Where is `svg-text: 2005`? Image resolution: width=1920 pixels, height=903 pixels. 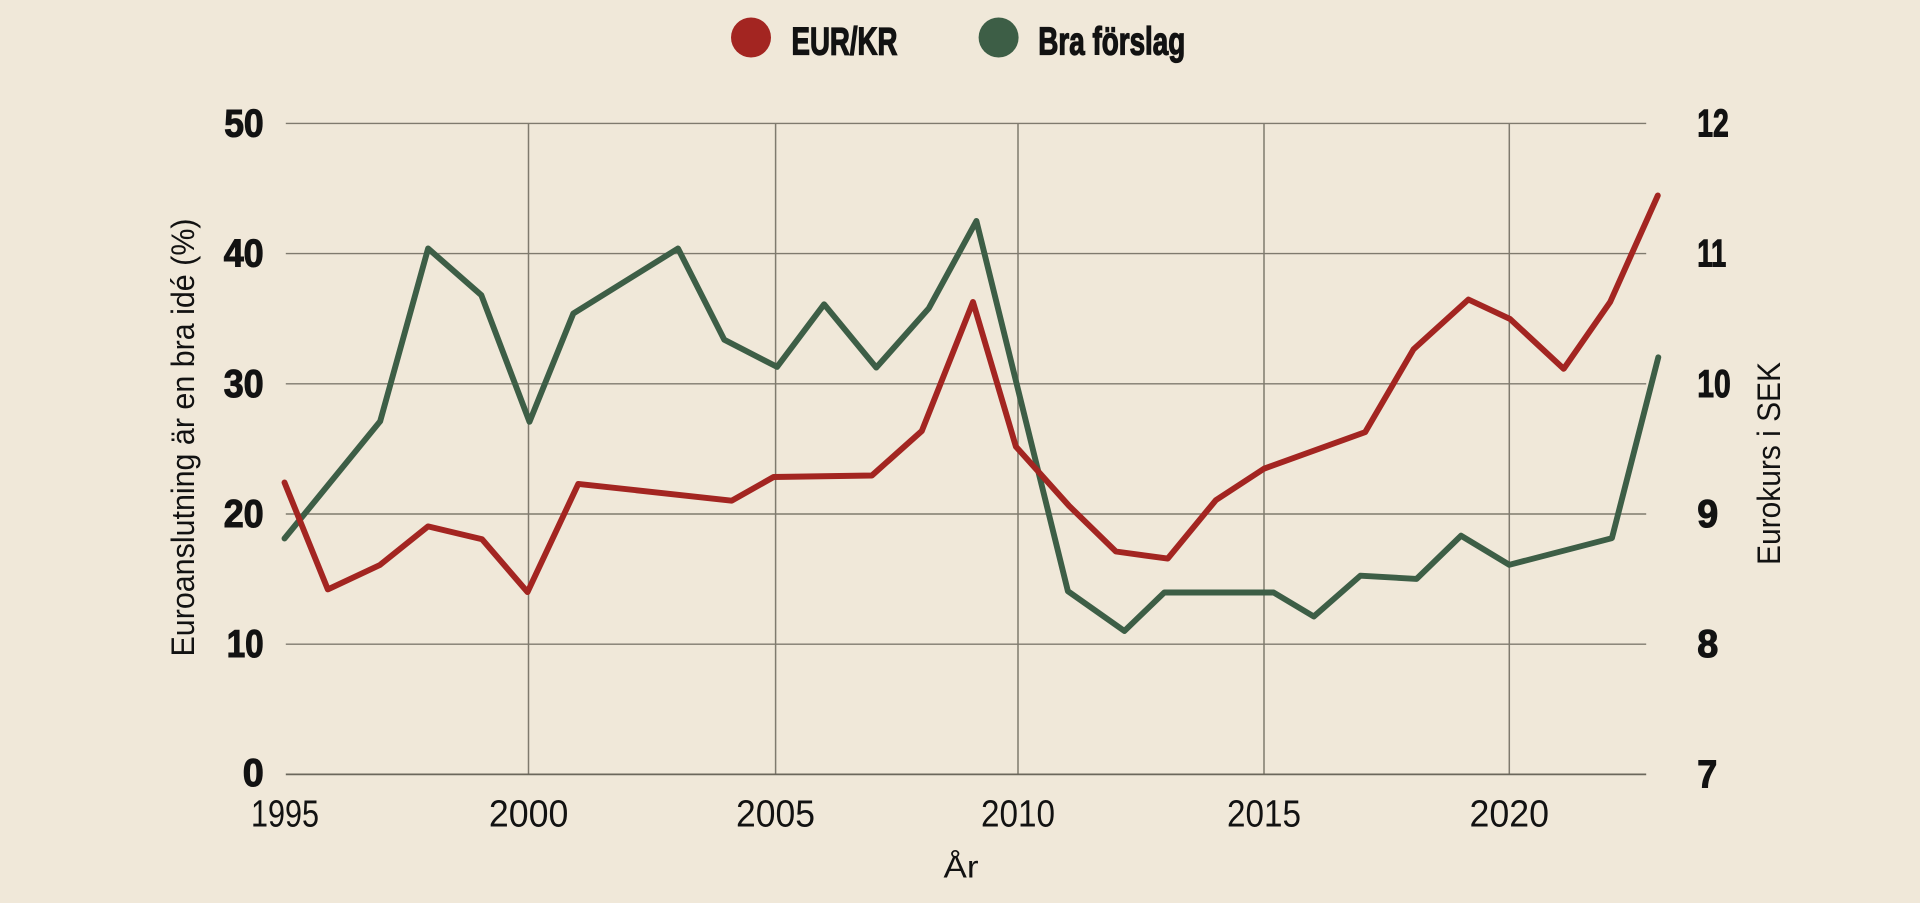
svg-text: 2005 is located at coordinates (775, 814).